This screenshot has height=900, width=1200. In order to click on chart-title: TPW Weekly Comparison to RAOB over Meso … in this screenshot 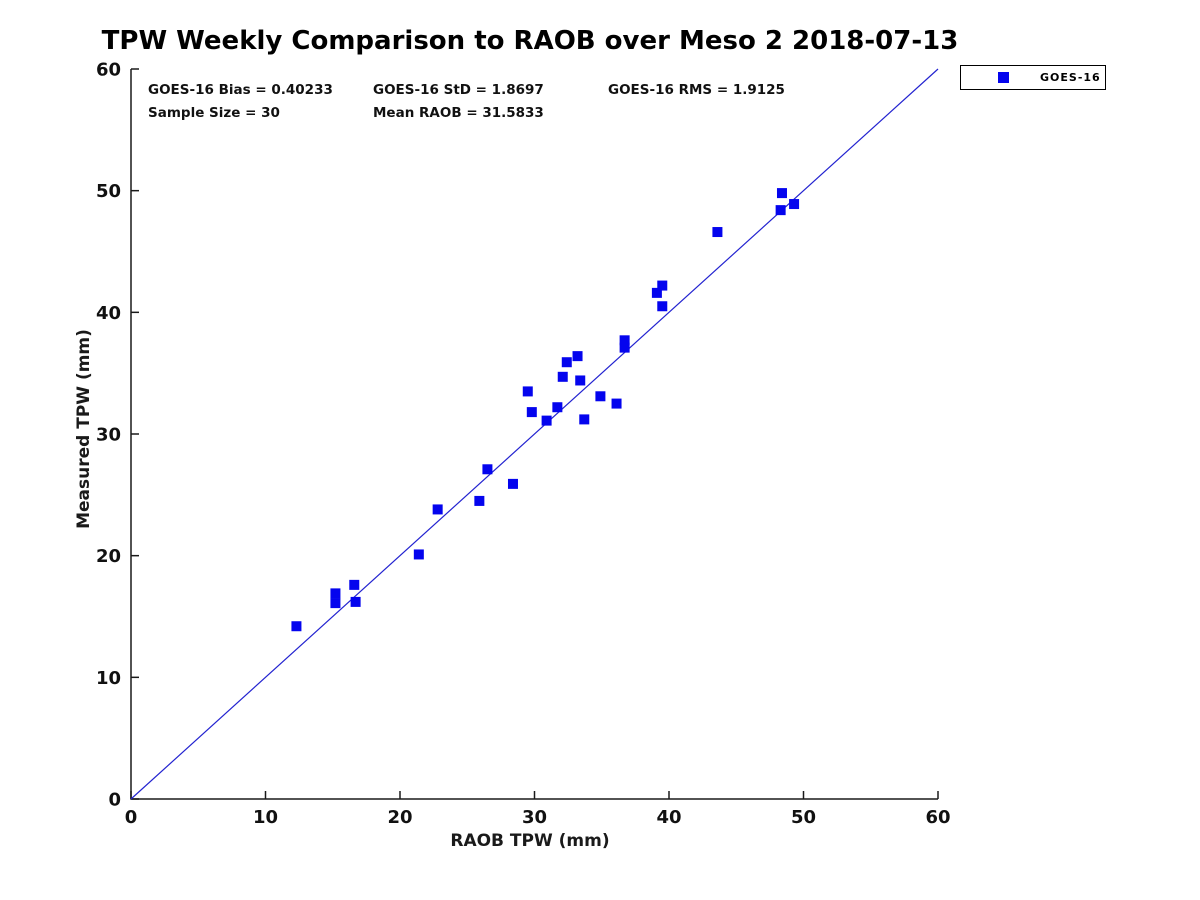, I will do `click(530, 41)`.